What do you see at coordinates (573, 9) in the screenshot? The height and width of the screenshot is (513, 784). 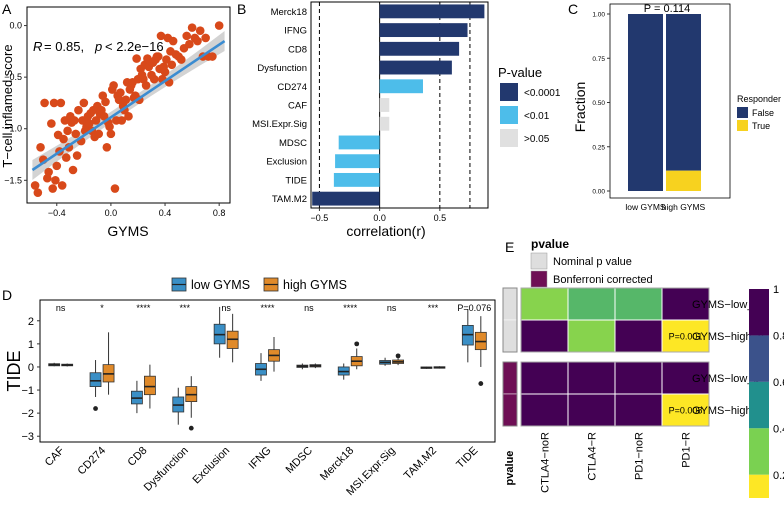 I see `panel-letter-c: C` at bounding box center [573, 9].